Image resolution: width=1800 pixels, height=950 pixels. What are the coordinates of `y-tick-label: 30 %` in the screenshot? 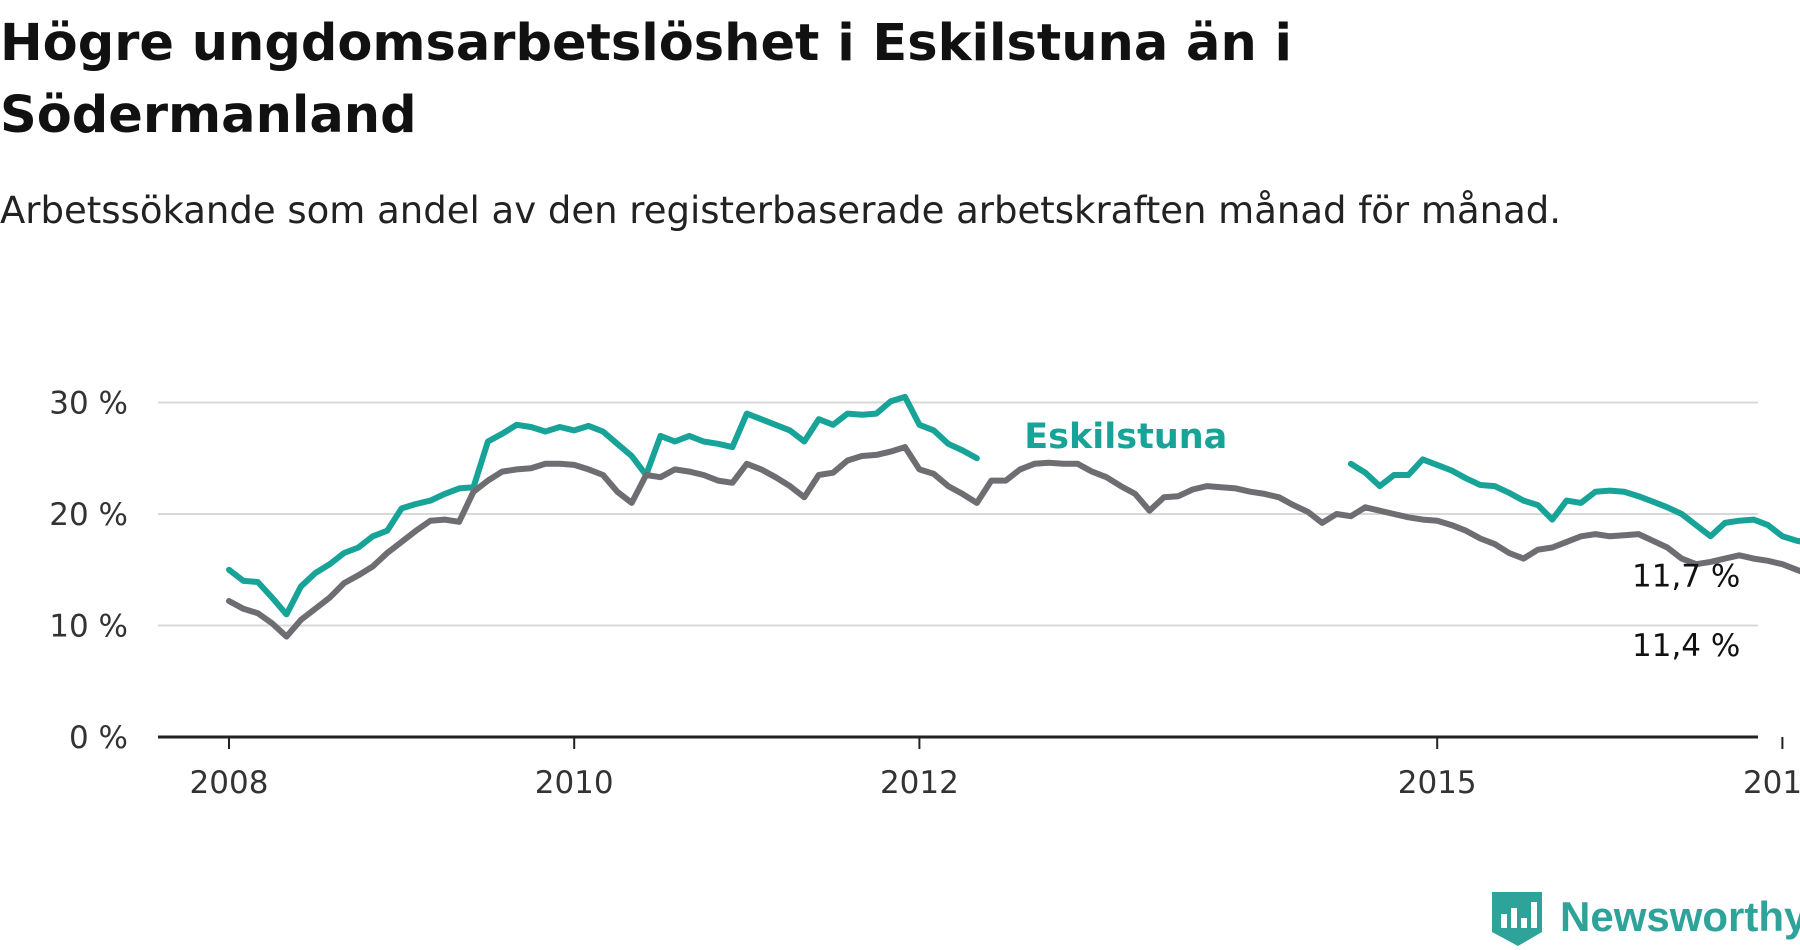 It's located at (88, 404).